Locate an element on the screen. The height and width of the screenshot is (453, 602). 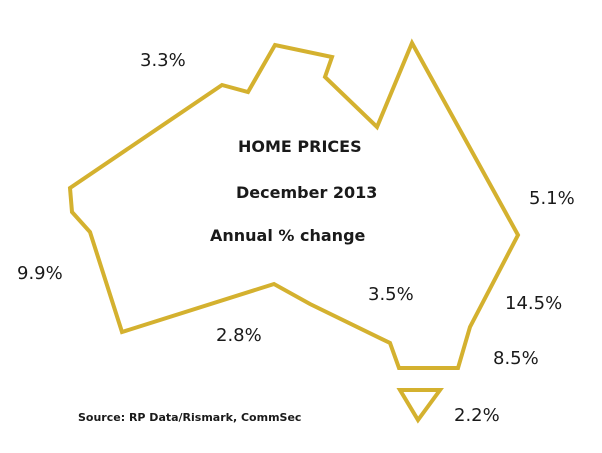
value-nt: 3.3% is located at coordinates (163, 60).